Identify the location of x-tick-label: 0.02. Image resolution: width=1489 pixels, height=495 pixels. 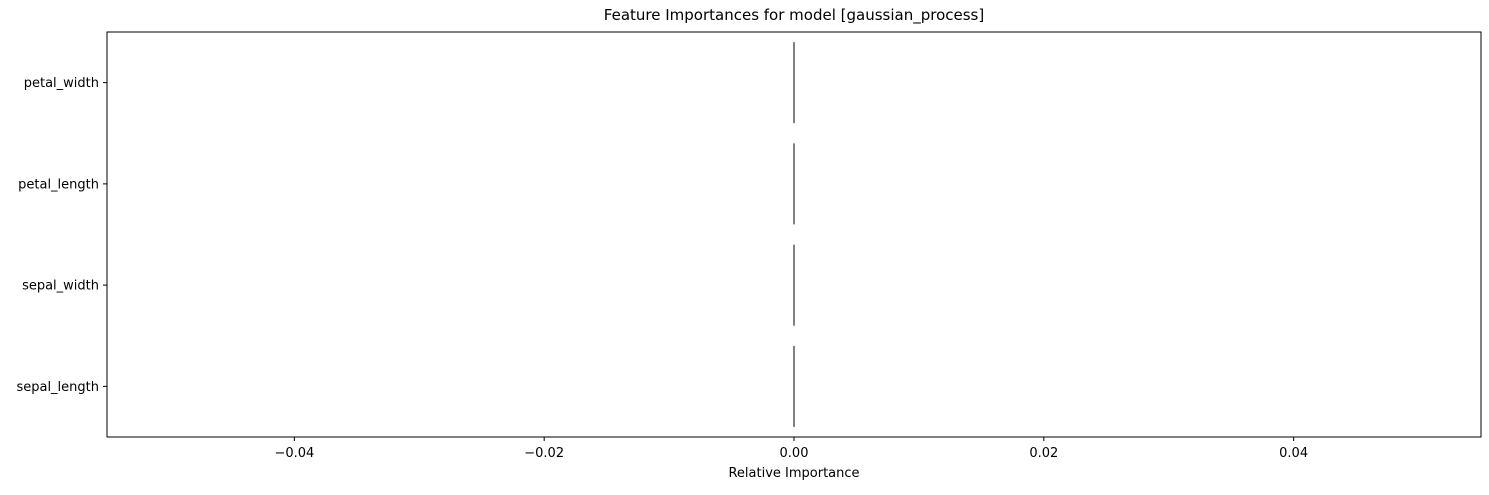
(1043, 453).